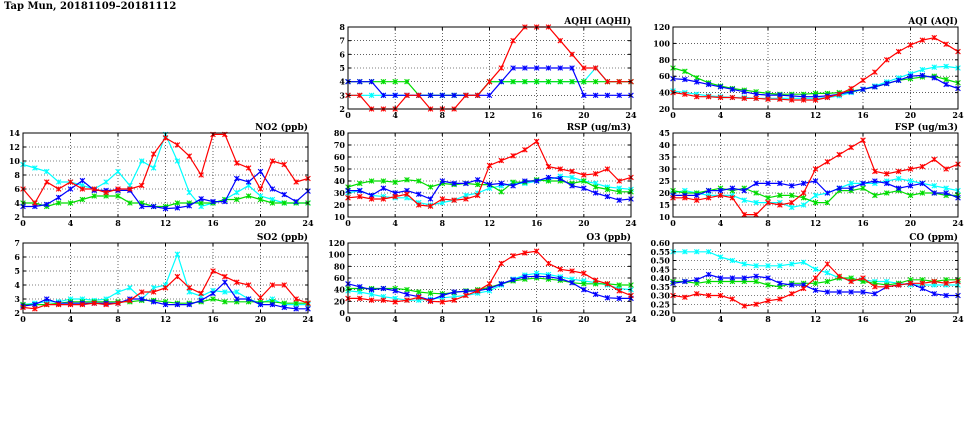 The image size is (975, 447). What do you see at coordinates (608, 237) in the screenshot?
I see `chart-title: O3 (ppb)` at bounding box center [608, 237].